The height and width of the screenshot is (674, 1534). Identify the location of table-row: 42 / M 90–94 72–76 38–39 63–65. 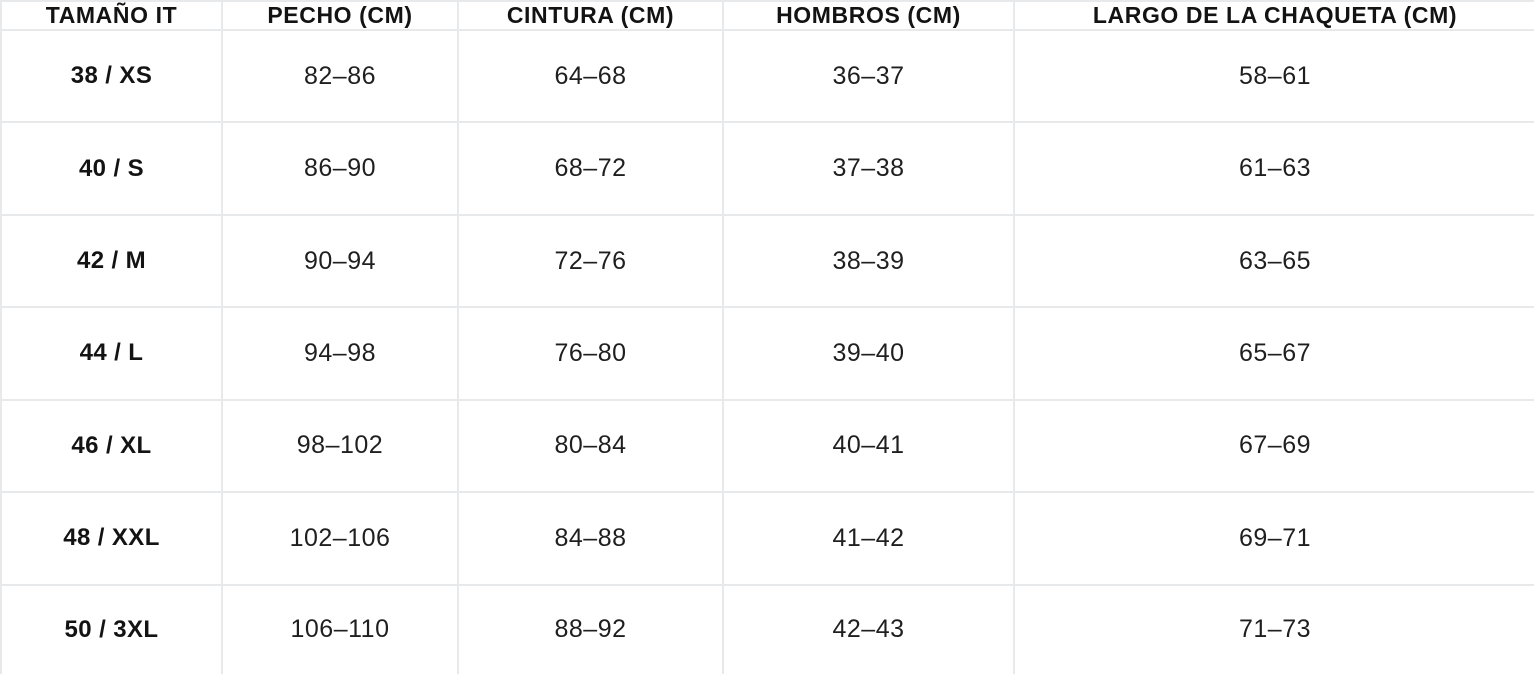
(767, 260).